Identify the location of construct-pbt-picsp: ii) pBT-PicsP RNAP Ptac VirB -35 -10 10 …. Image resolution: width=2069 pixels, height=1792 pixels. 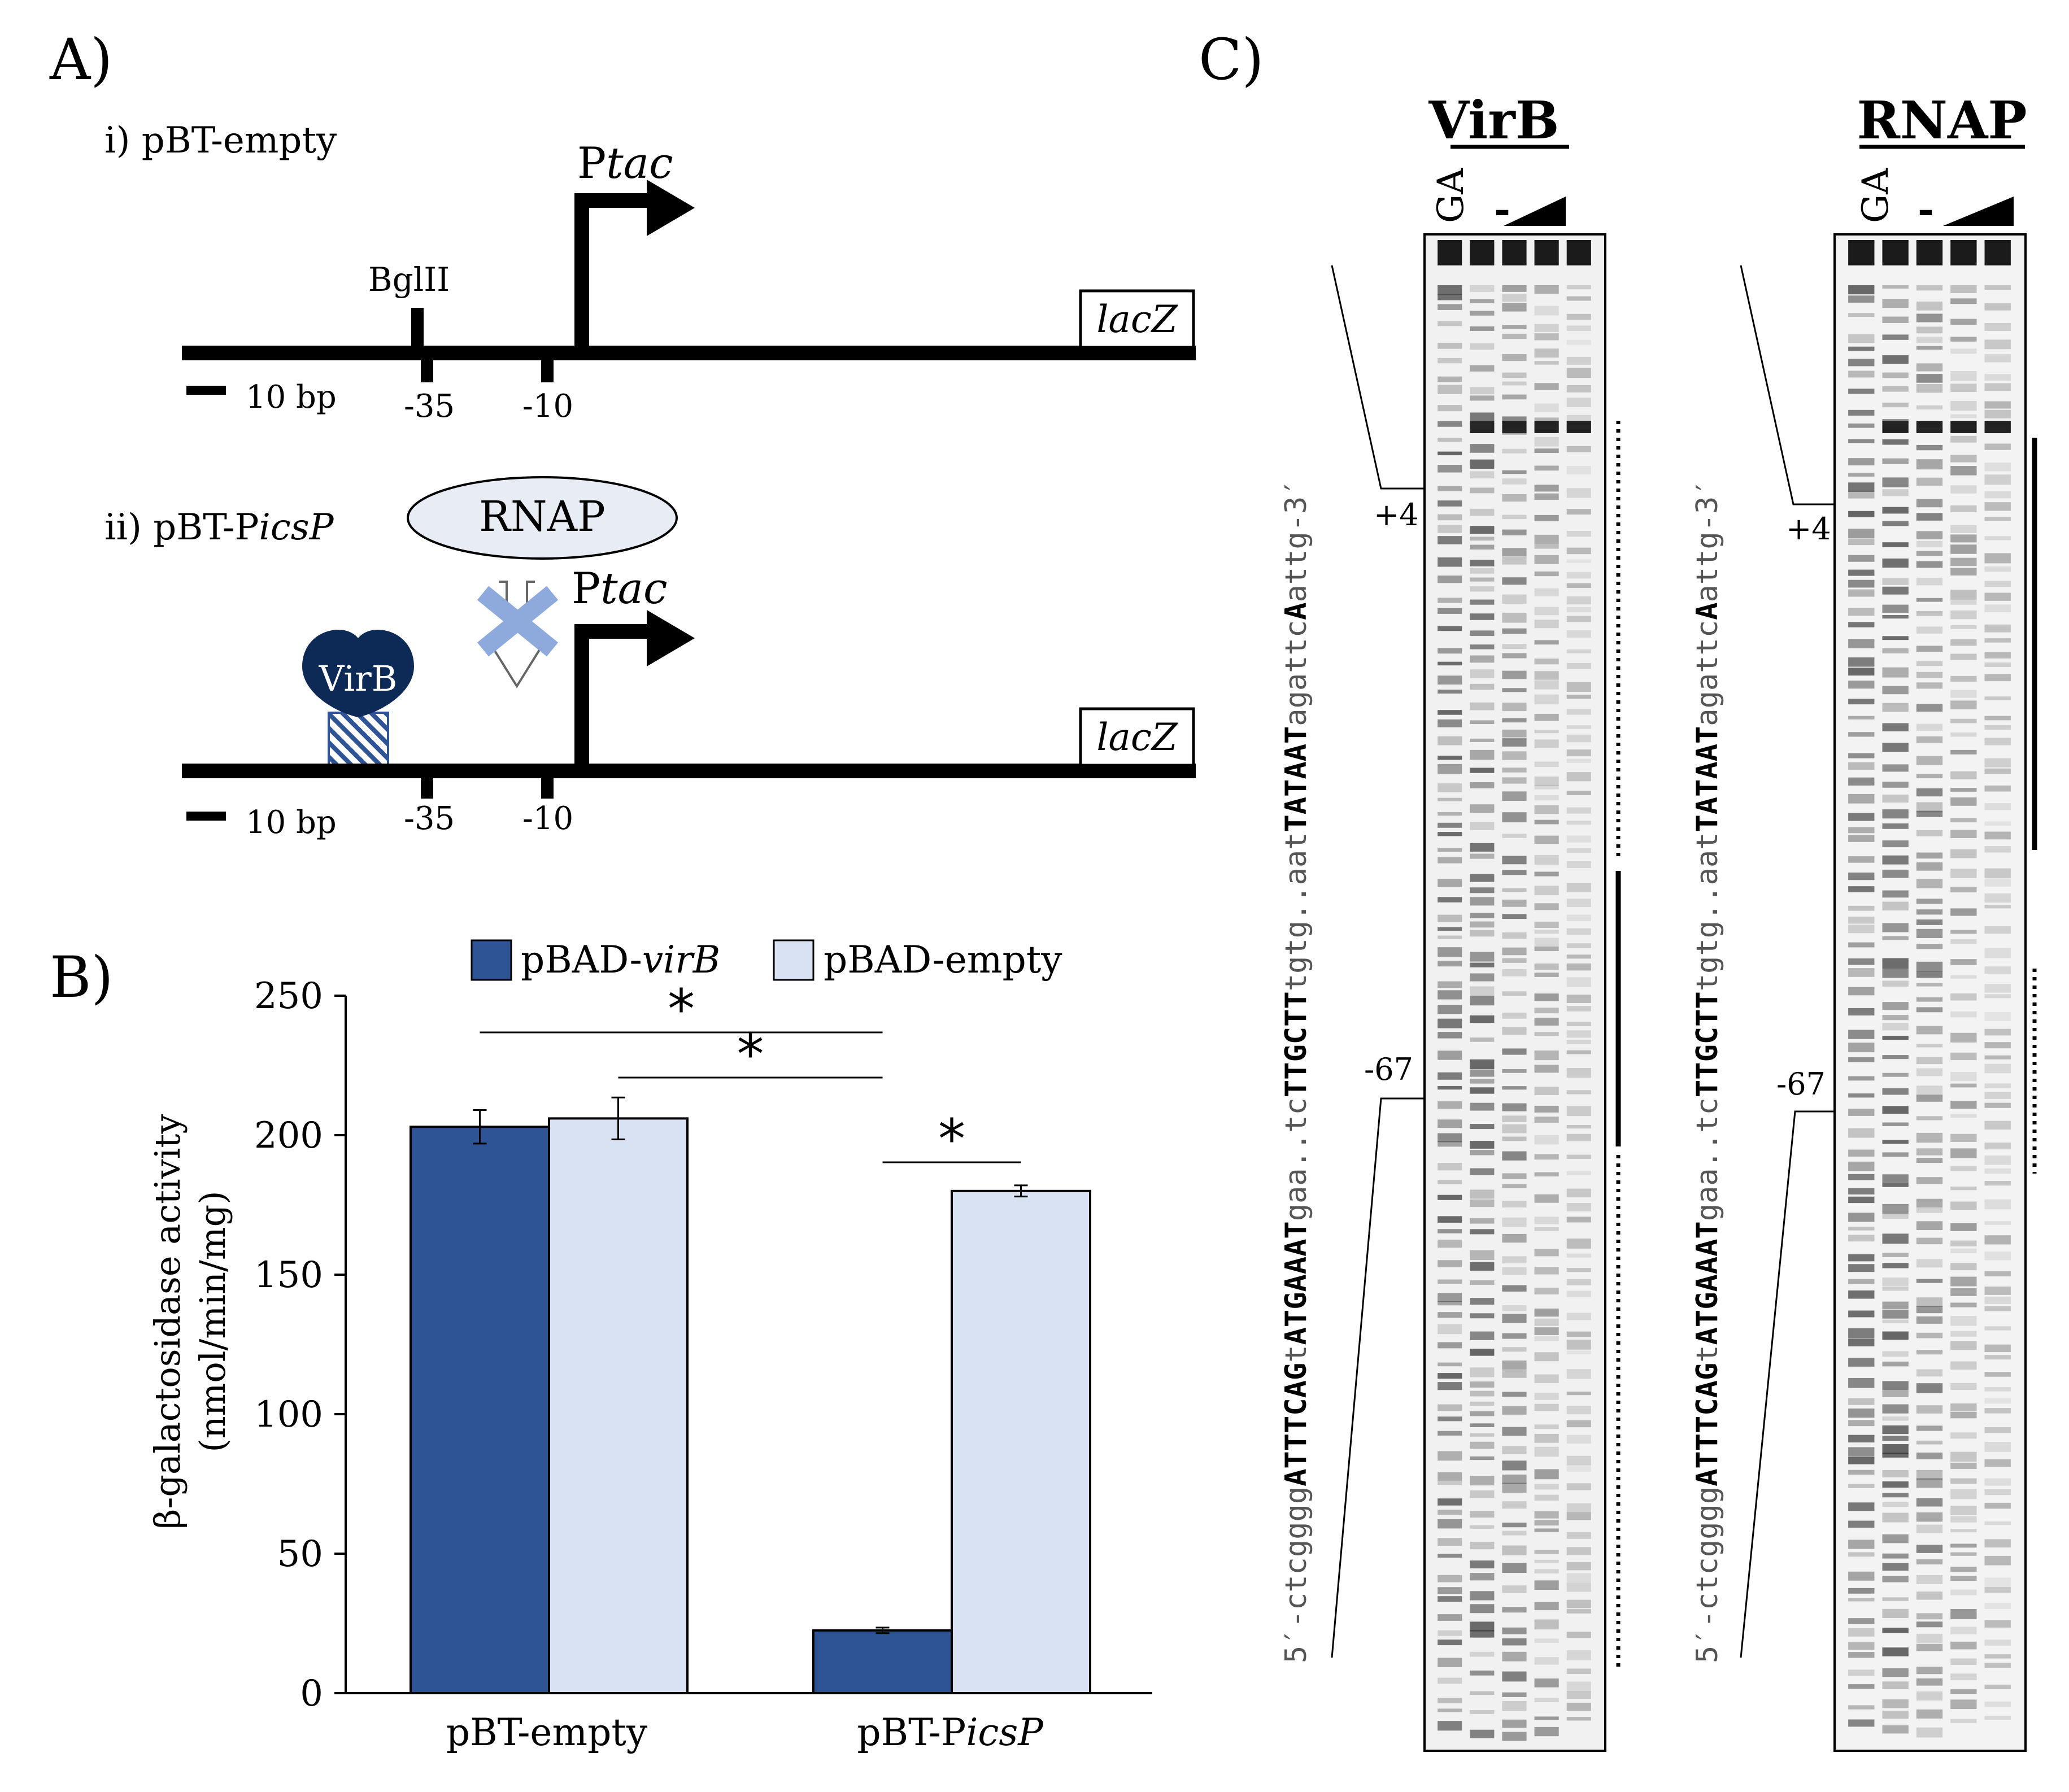
(650, 658).